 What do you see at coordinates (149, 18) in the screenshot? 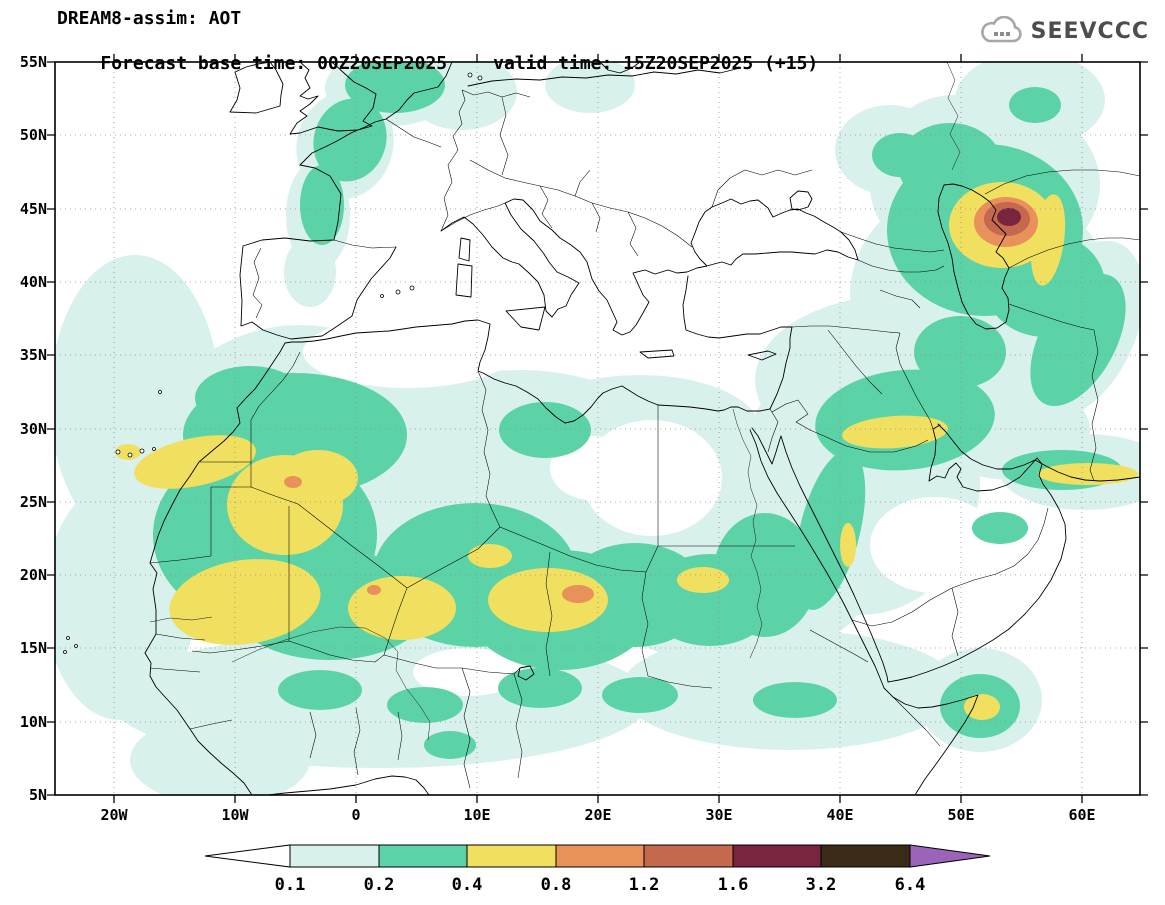
I see `page-title: DREAM8-assim: AOT` at bounding box center [149, 18].